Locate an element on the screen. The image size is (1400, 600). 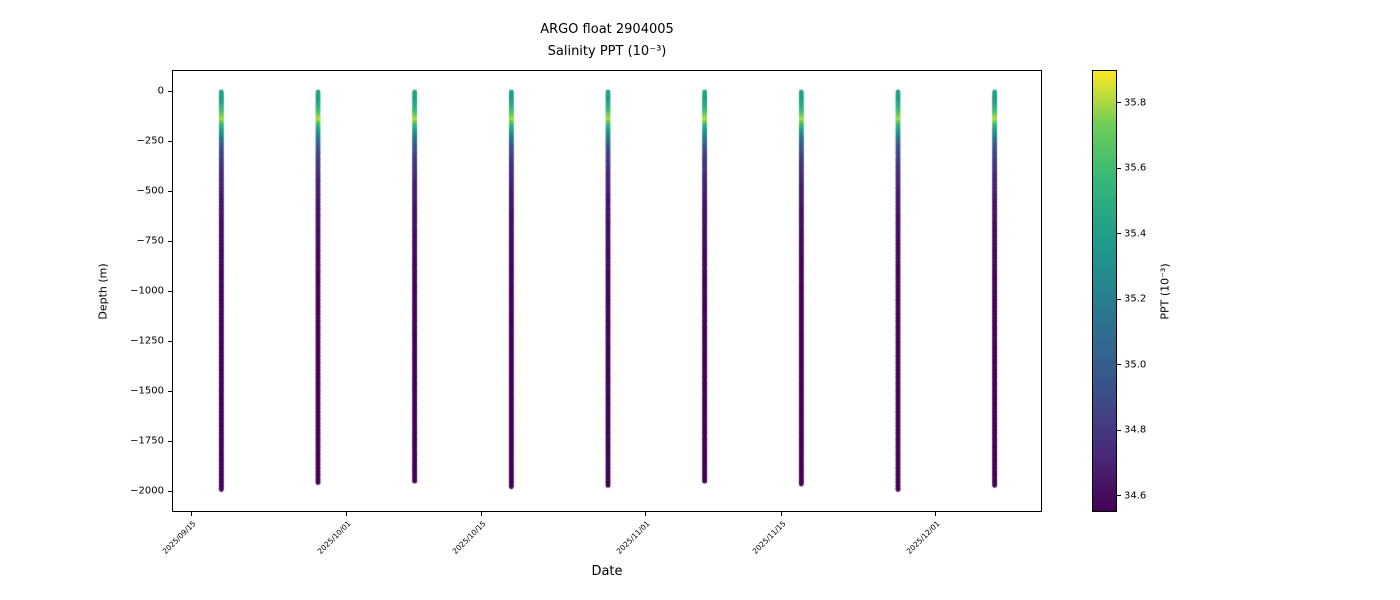
colorbar-tick-label: 35.8 is located at coordinates (1135, 103).